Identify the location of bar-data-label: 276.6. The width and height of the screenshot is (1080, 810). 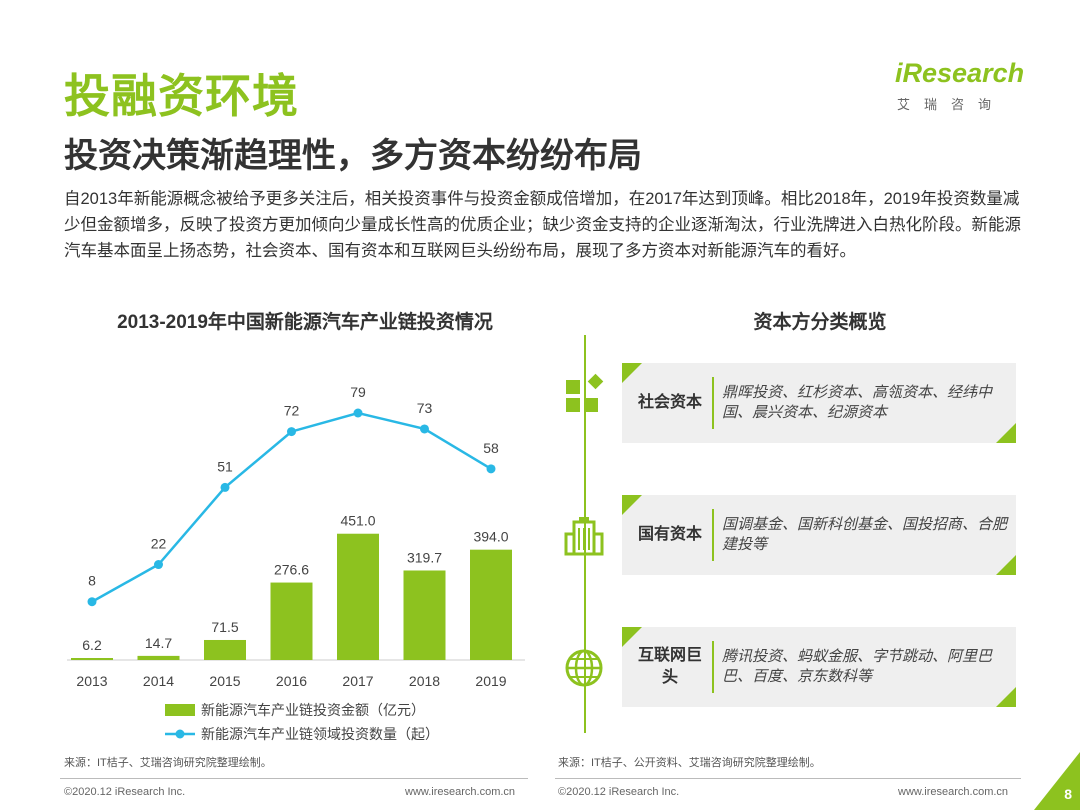
(291, 570).